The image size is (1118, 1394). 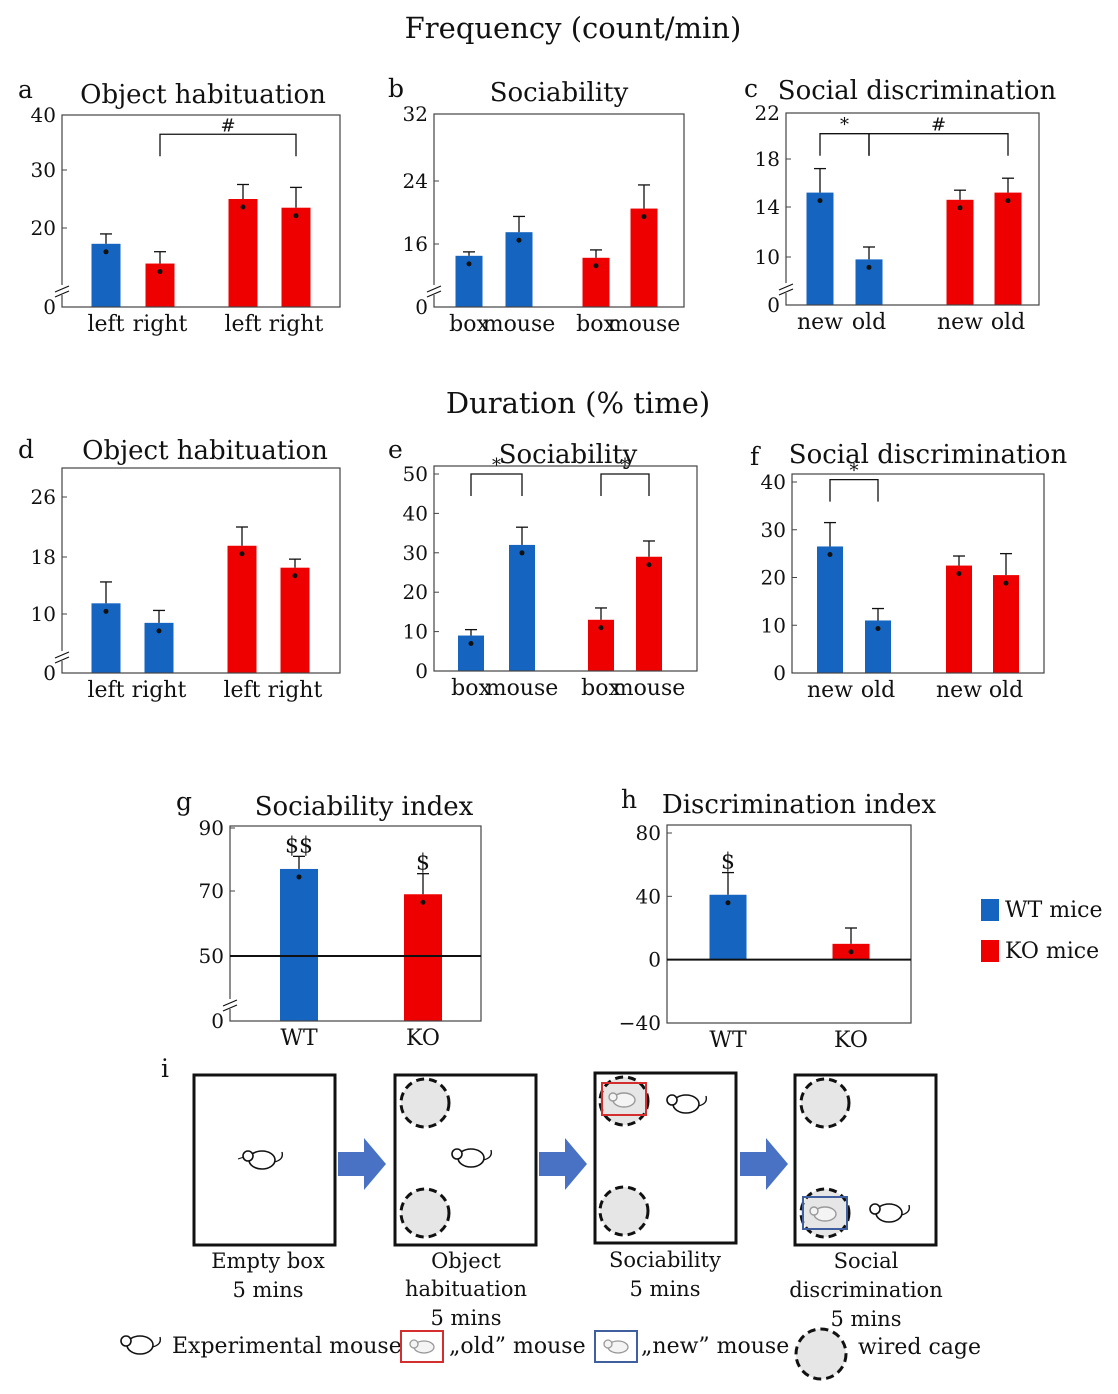 What do you see at coordinates (43, 614) in the screenshot?
I see `y-tick-label: 10` at bounding box center [43, 614].